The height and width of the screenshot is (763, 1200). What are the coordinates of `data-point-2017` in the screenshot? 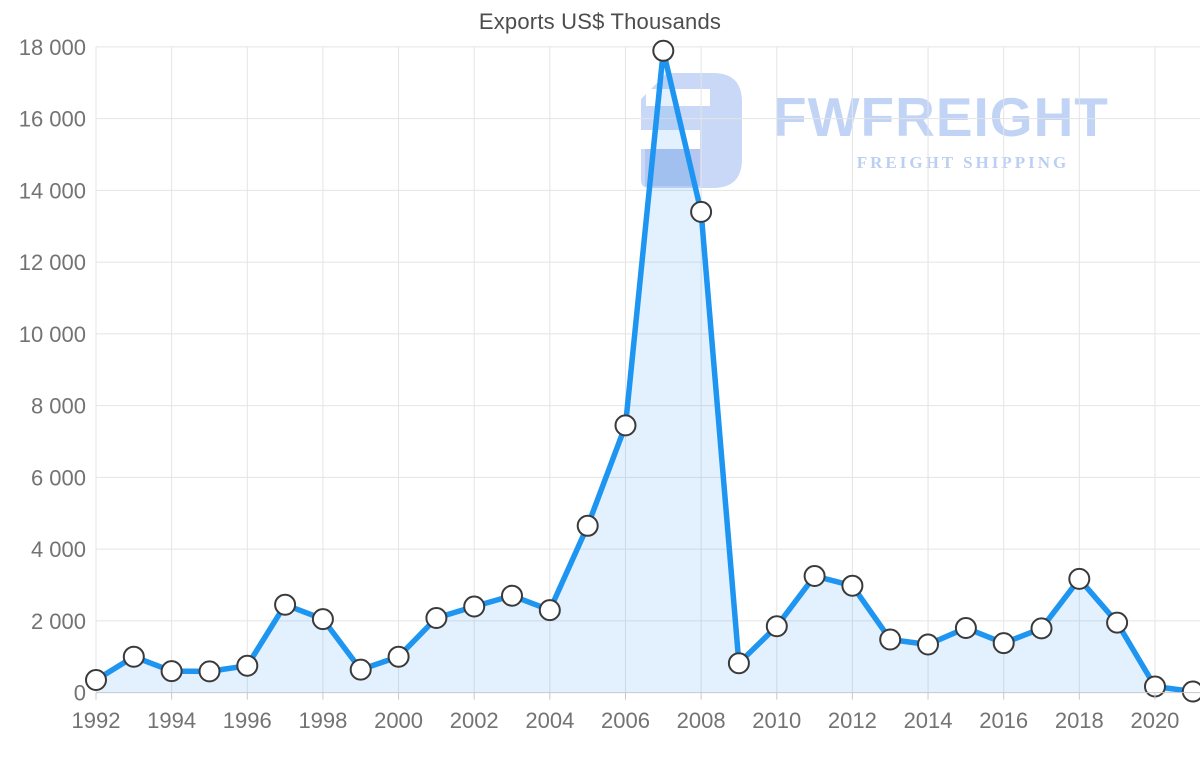 It's located at (1041, 628).